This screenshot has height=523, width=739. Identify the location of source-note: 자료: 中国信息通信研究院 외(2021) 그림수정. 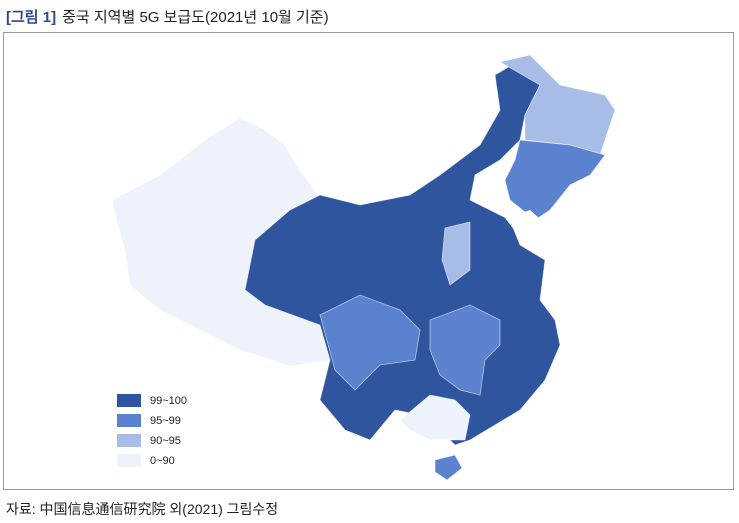
(142, 509).